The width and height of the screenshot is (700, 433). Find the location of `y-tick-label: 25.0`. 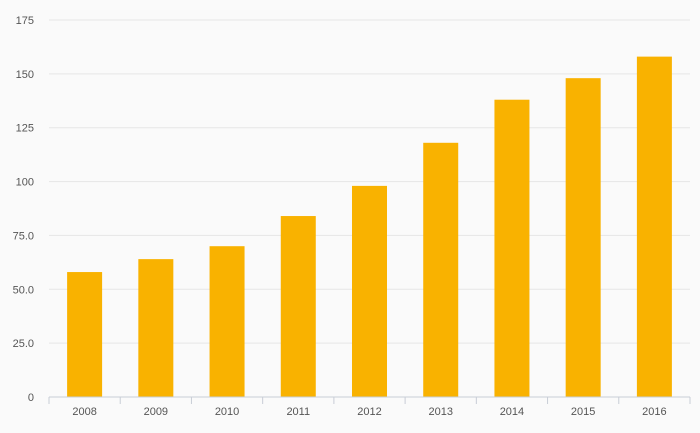

y-tick-label: 25.0 is located at coordinates (23, 344).